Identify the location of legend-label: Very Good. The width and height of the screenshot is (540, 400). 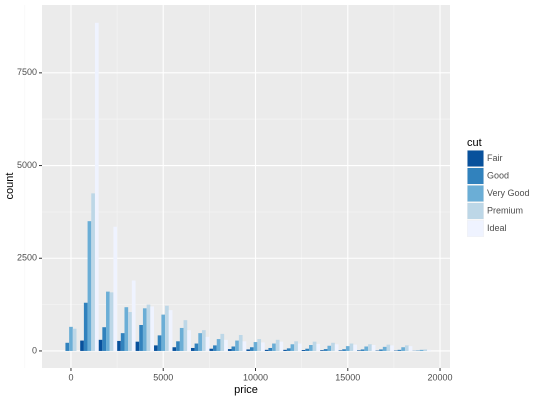
(508, 193).